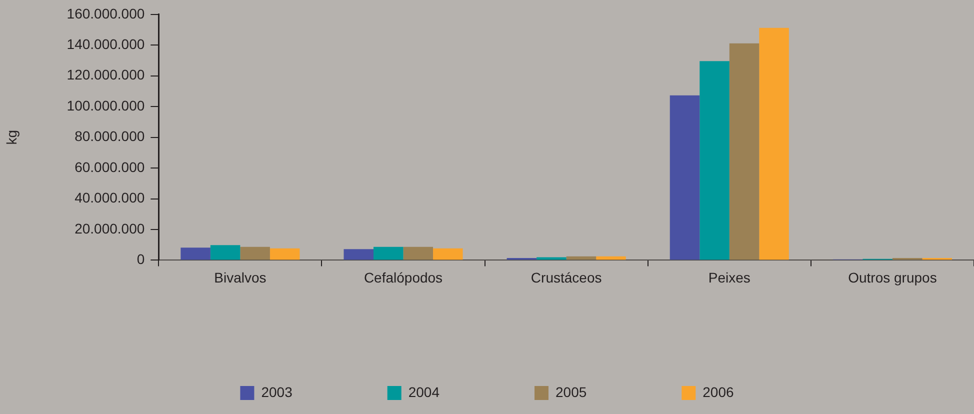 The height and width of the screenshot is (414, 974). Describe the element at coordinates (403, 277) in the screenshot. I see `x-tick-label: Cefalópodos` at that location.